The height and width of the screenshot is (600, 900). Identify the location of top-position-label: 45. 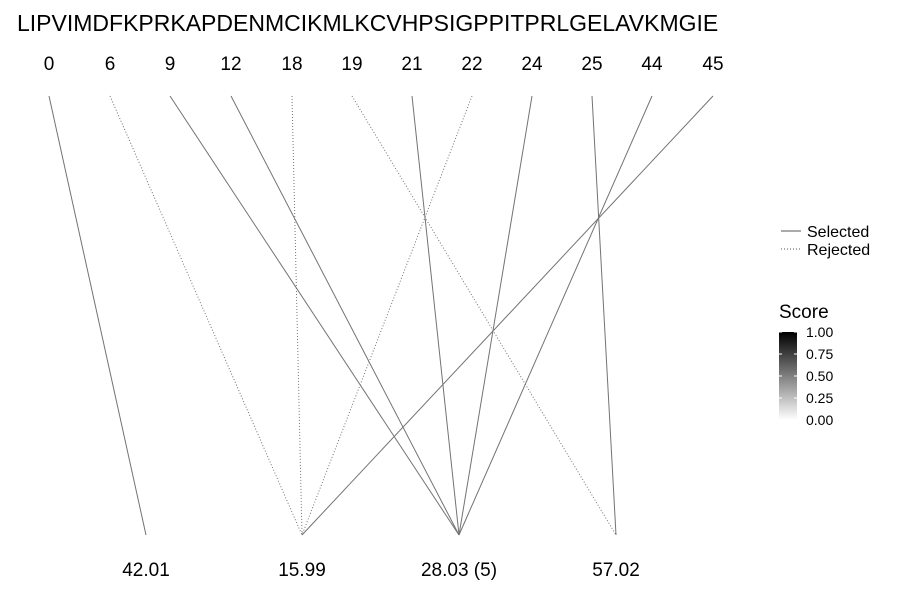
(712, 64).